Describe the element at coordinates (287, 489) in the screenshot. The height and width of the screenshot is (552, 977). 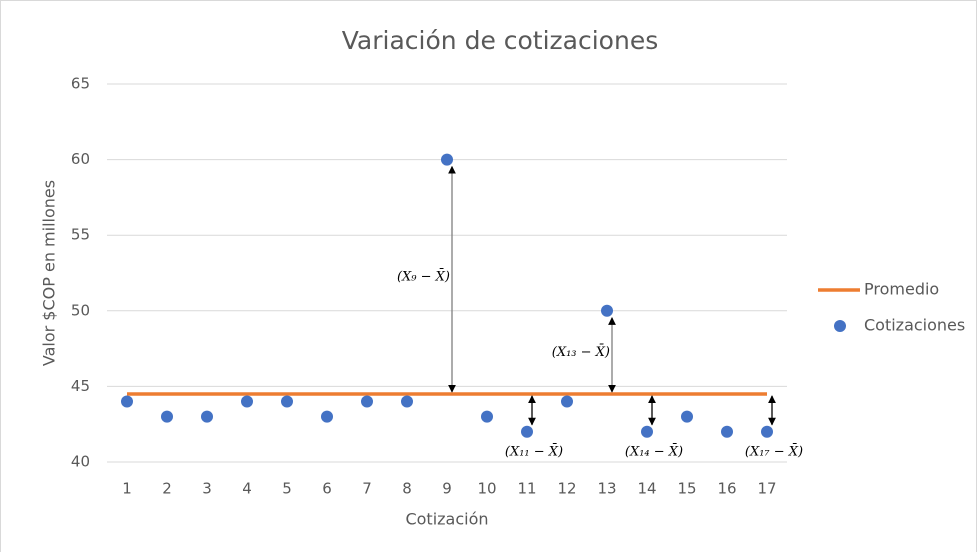
I see `x-tick-label: 5` at that location.